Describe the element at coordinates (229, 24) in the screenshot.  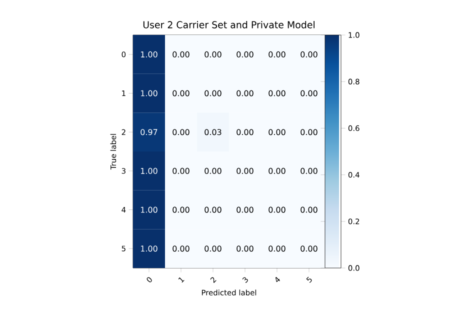
I see `chart-title: User 2 Carrier Set and Private Model` at that location.